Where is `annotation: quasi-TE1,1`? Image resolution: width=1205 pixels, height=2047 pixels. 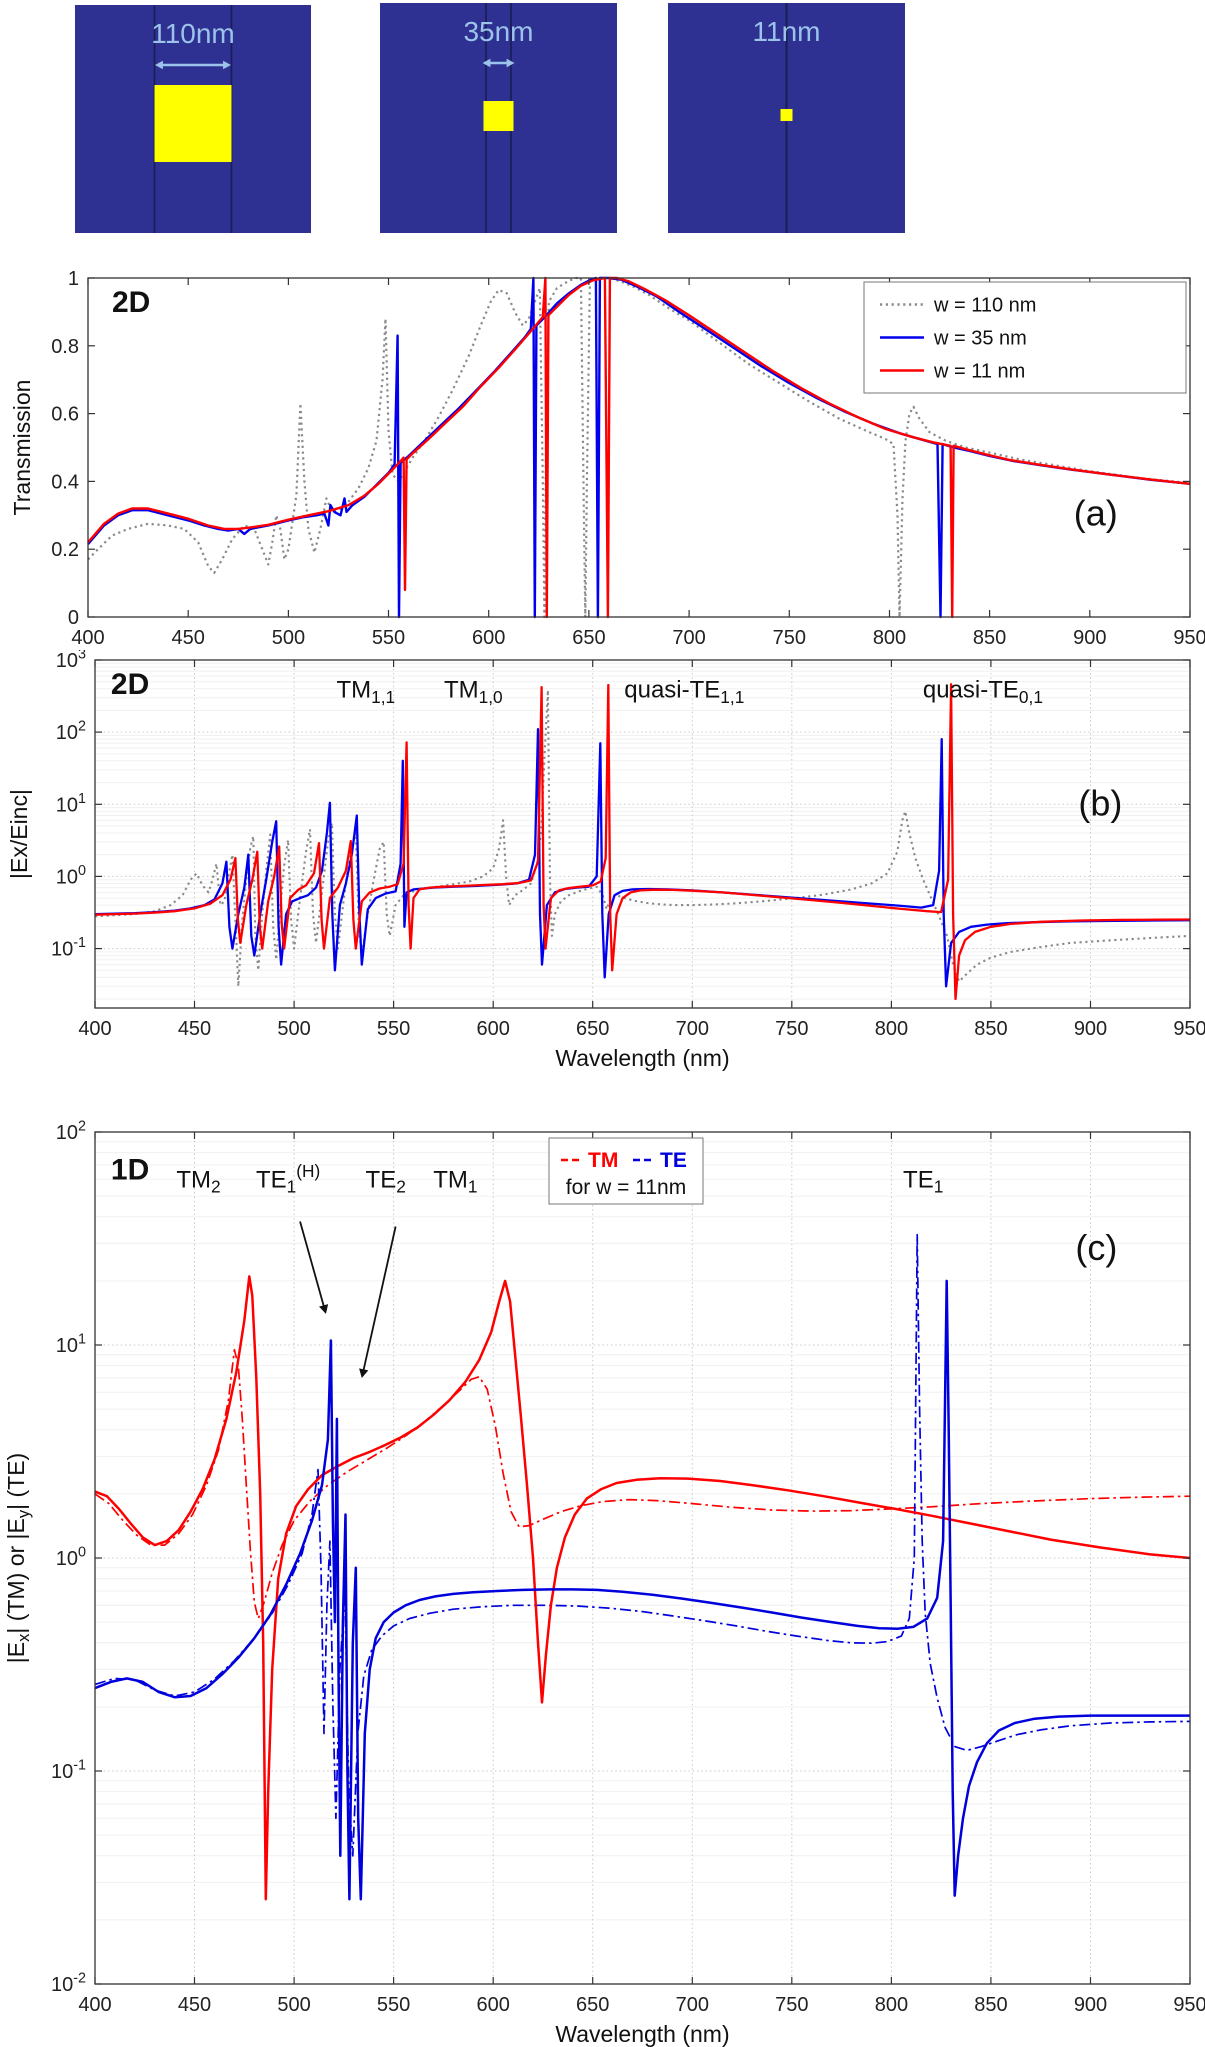
annotation: quasi-TE1,1 is located at coordinates (684, 692).